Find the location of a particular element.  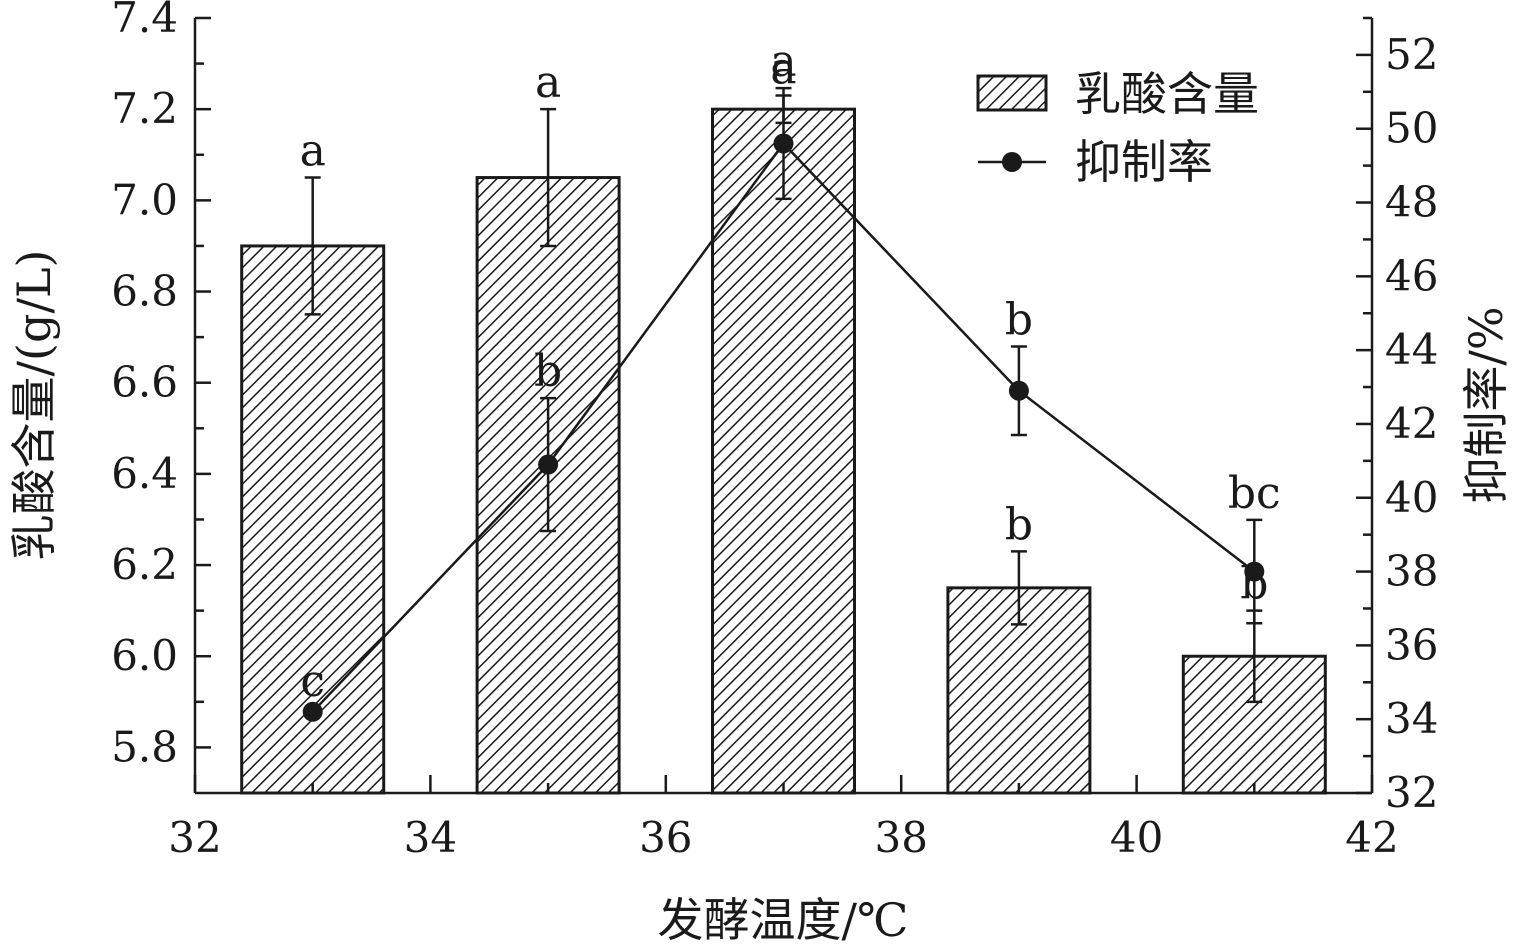

legend-bar-swatch is located at coordinates (1012, 93).